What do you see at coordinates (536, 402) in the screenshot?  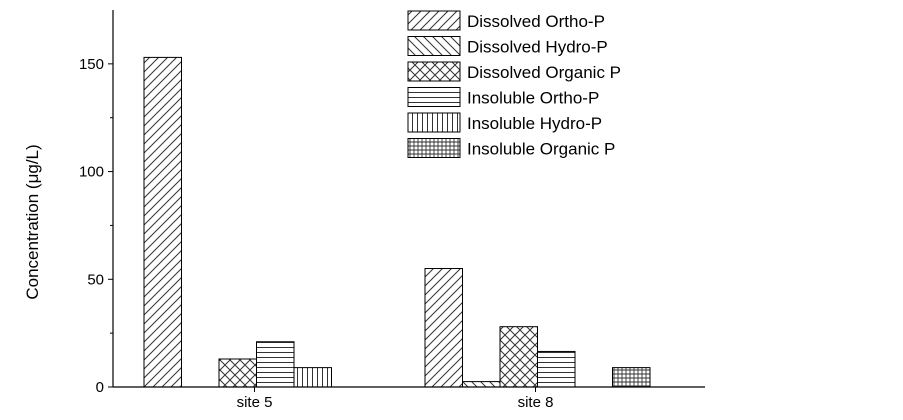 I see `x-tick-label: site 8` at bounding box center [536, 402].